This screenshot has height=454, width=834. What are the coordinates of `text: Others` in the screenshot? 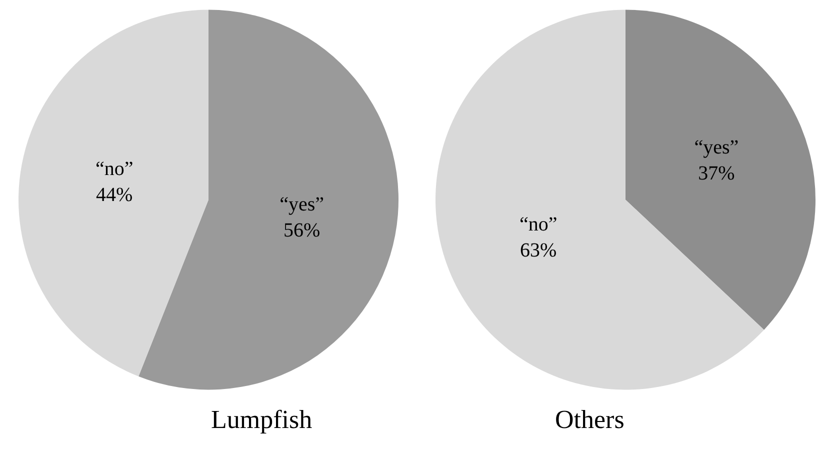 It's located at (589, 419).